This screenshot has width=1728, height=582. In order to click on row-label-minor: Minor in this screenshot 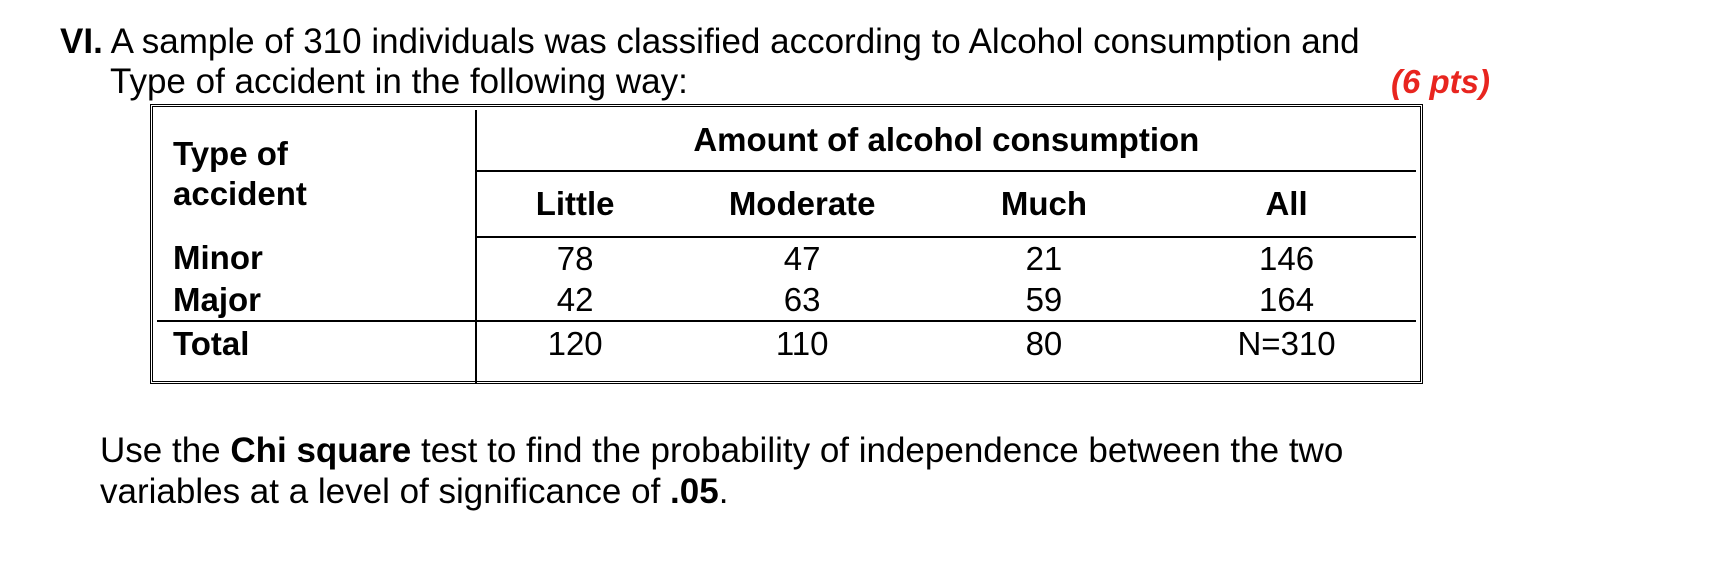, I will do `click(317, 258)`.